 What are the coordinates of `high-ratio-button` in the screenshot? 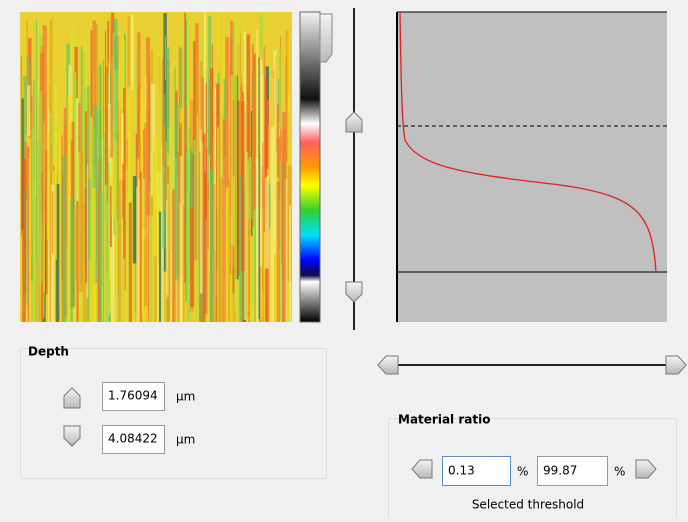 It's located at (646, 469).